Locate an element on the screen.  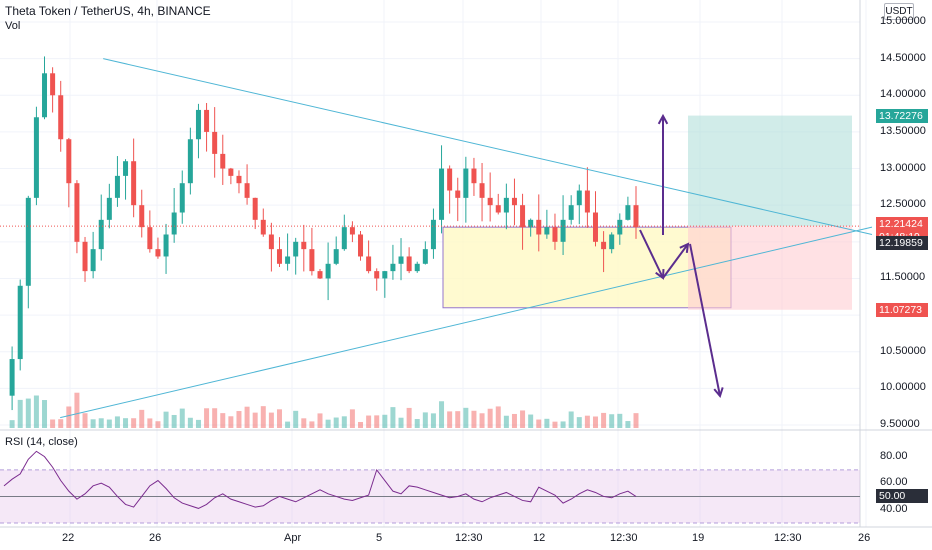
price-label: 12.21424 is located at coordinates (902, 224).